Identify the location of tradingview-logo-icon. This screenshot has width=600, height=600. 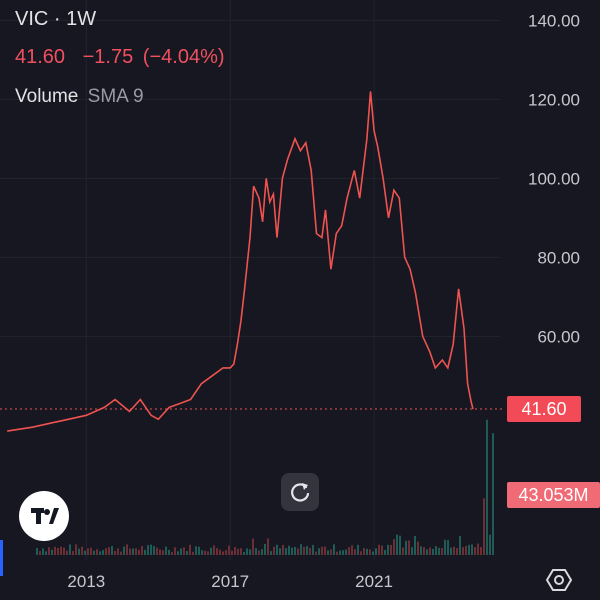
(45, 516).